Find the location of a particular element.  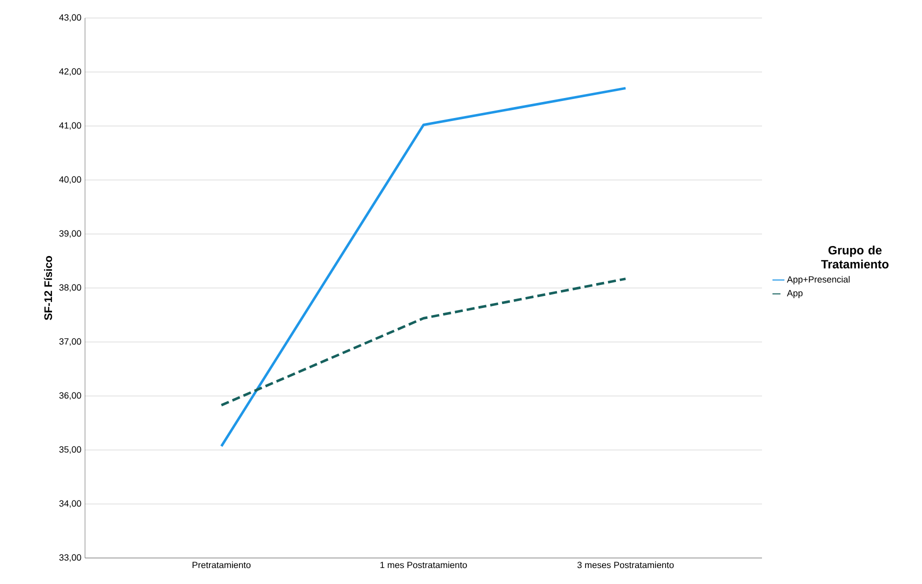

y-tick-label: 43,00 is located at coordinates (70, 18).